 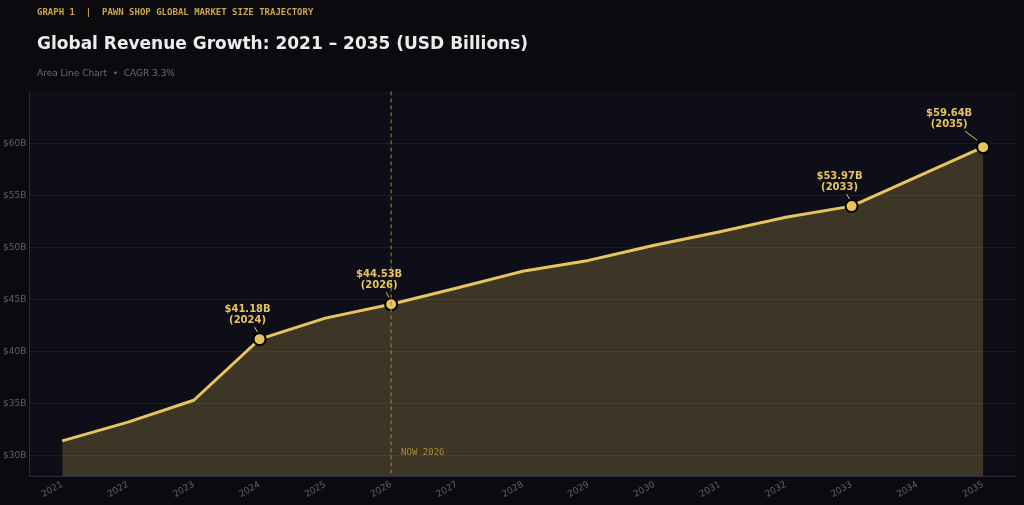 I want to click on ref-line-label: NOW 2026, so click(x=423, y=451).